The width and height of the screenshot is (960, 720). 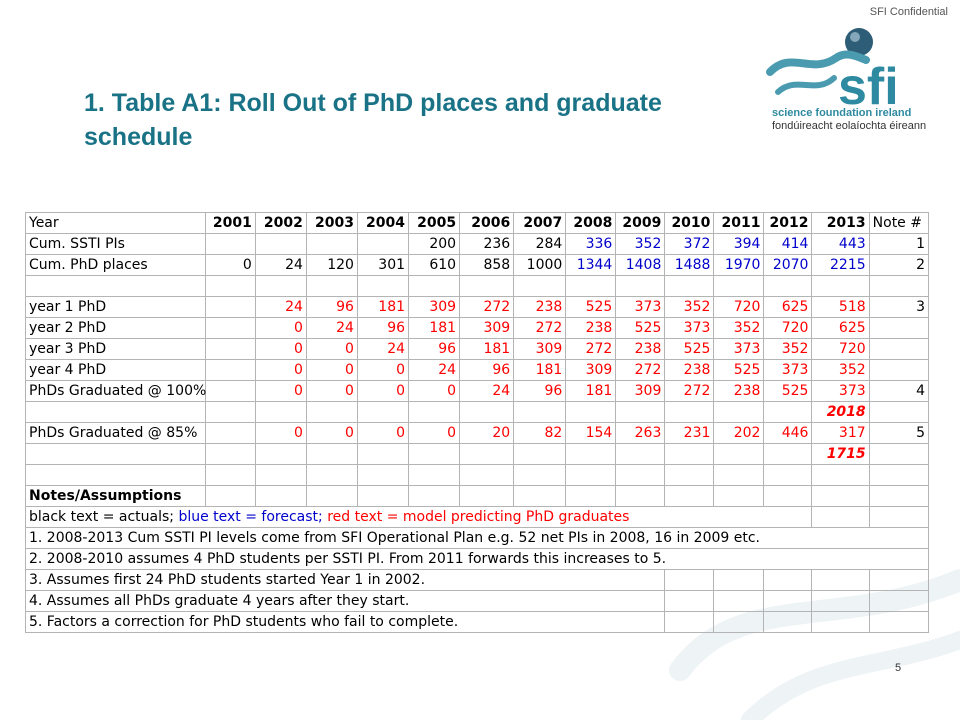 What do you see at coordinates (115, 223) in the screenshot?
I see `header-cell: Year` at bounding box center [115, 223].